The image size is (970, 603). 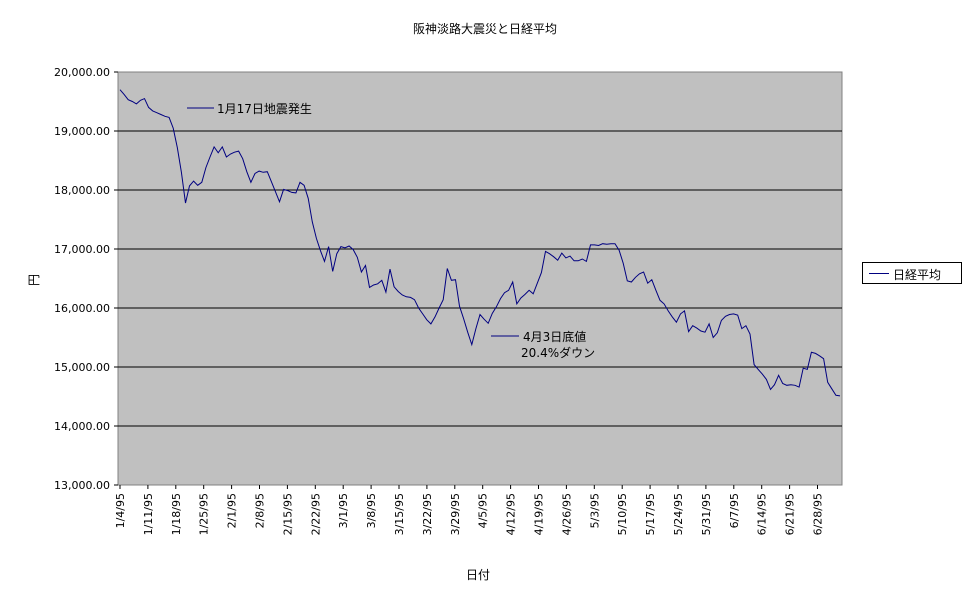 I want to click on legend: 日経平均, so click(x=912, y=273).